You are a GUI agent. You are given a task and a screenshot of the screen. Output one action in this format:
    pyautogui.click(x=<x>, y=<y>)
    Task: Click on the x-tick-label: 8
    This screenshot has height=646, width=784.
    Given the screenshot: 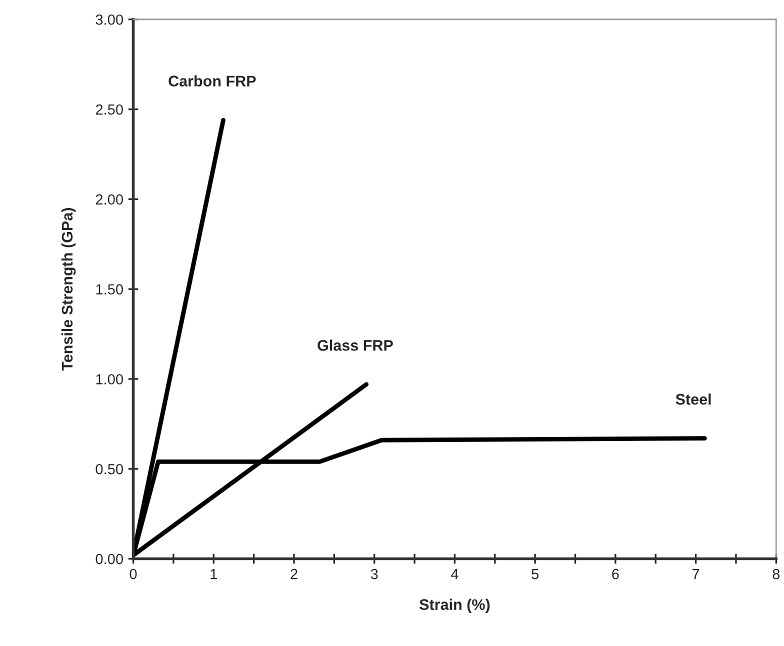 What is the action you would take?
    pyautogui.click(x=776, y=574)
    